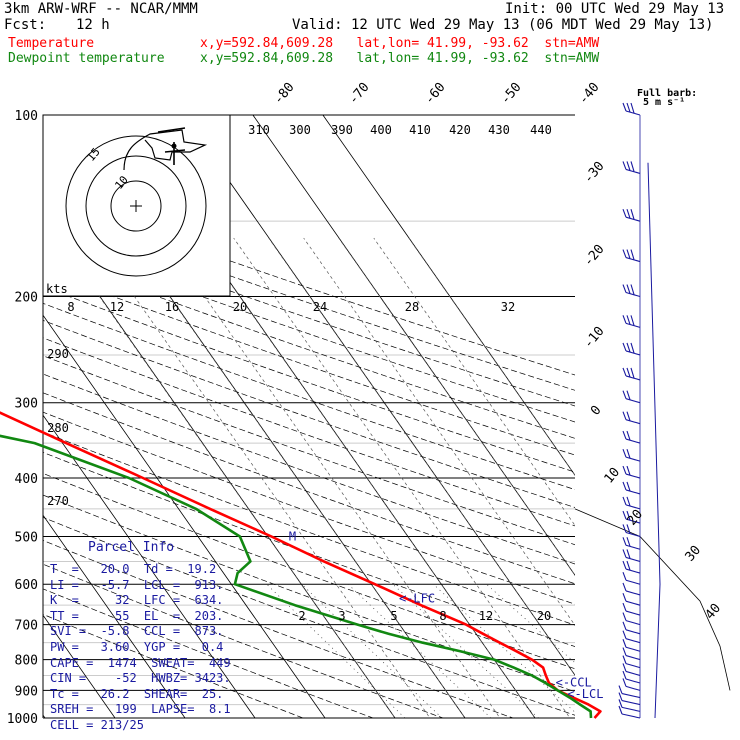 This screenshot has height=740, width=740. Describe the element at coordinates (240, 307) in the screenshot. I see `speed-scale-label: 20` at that location.